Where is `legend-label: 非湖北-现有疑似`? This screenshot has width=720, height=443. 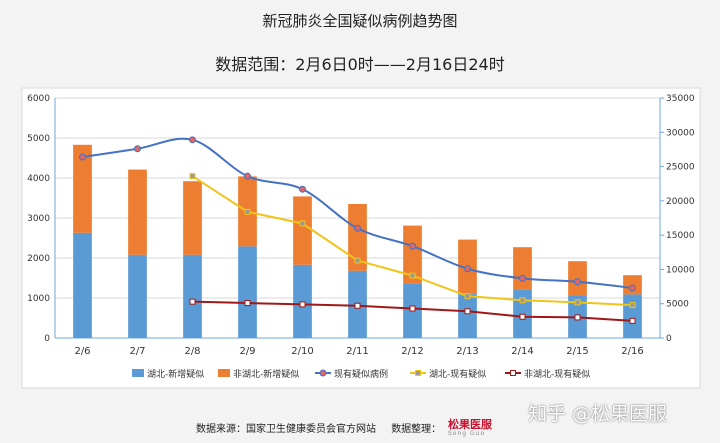 legend-label: 非湖北-现有疑似 is located at coordinates (557, 374).